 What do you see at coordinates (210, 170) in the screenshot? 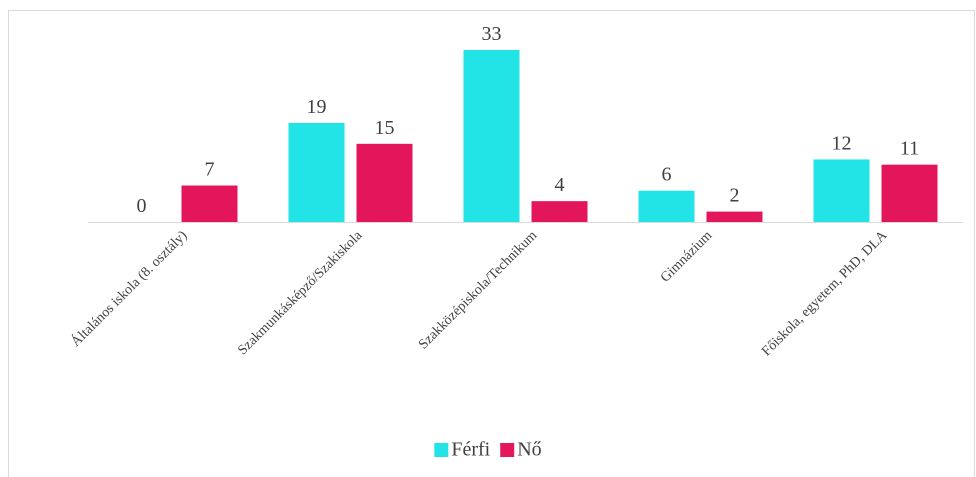
I see `value-label: 7` at bounding box center [210, 170].